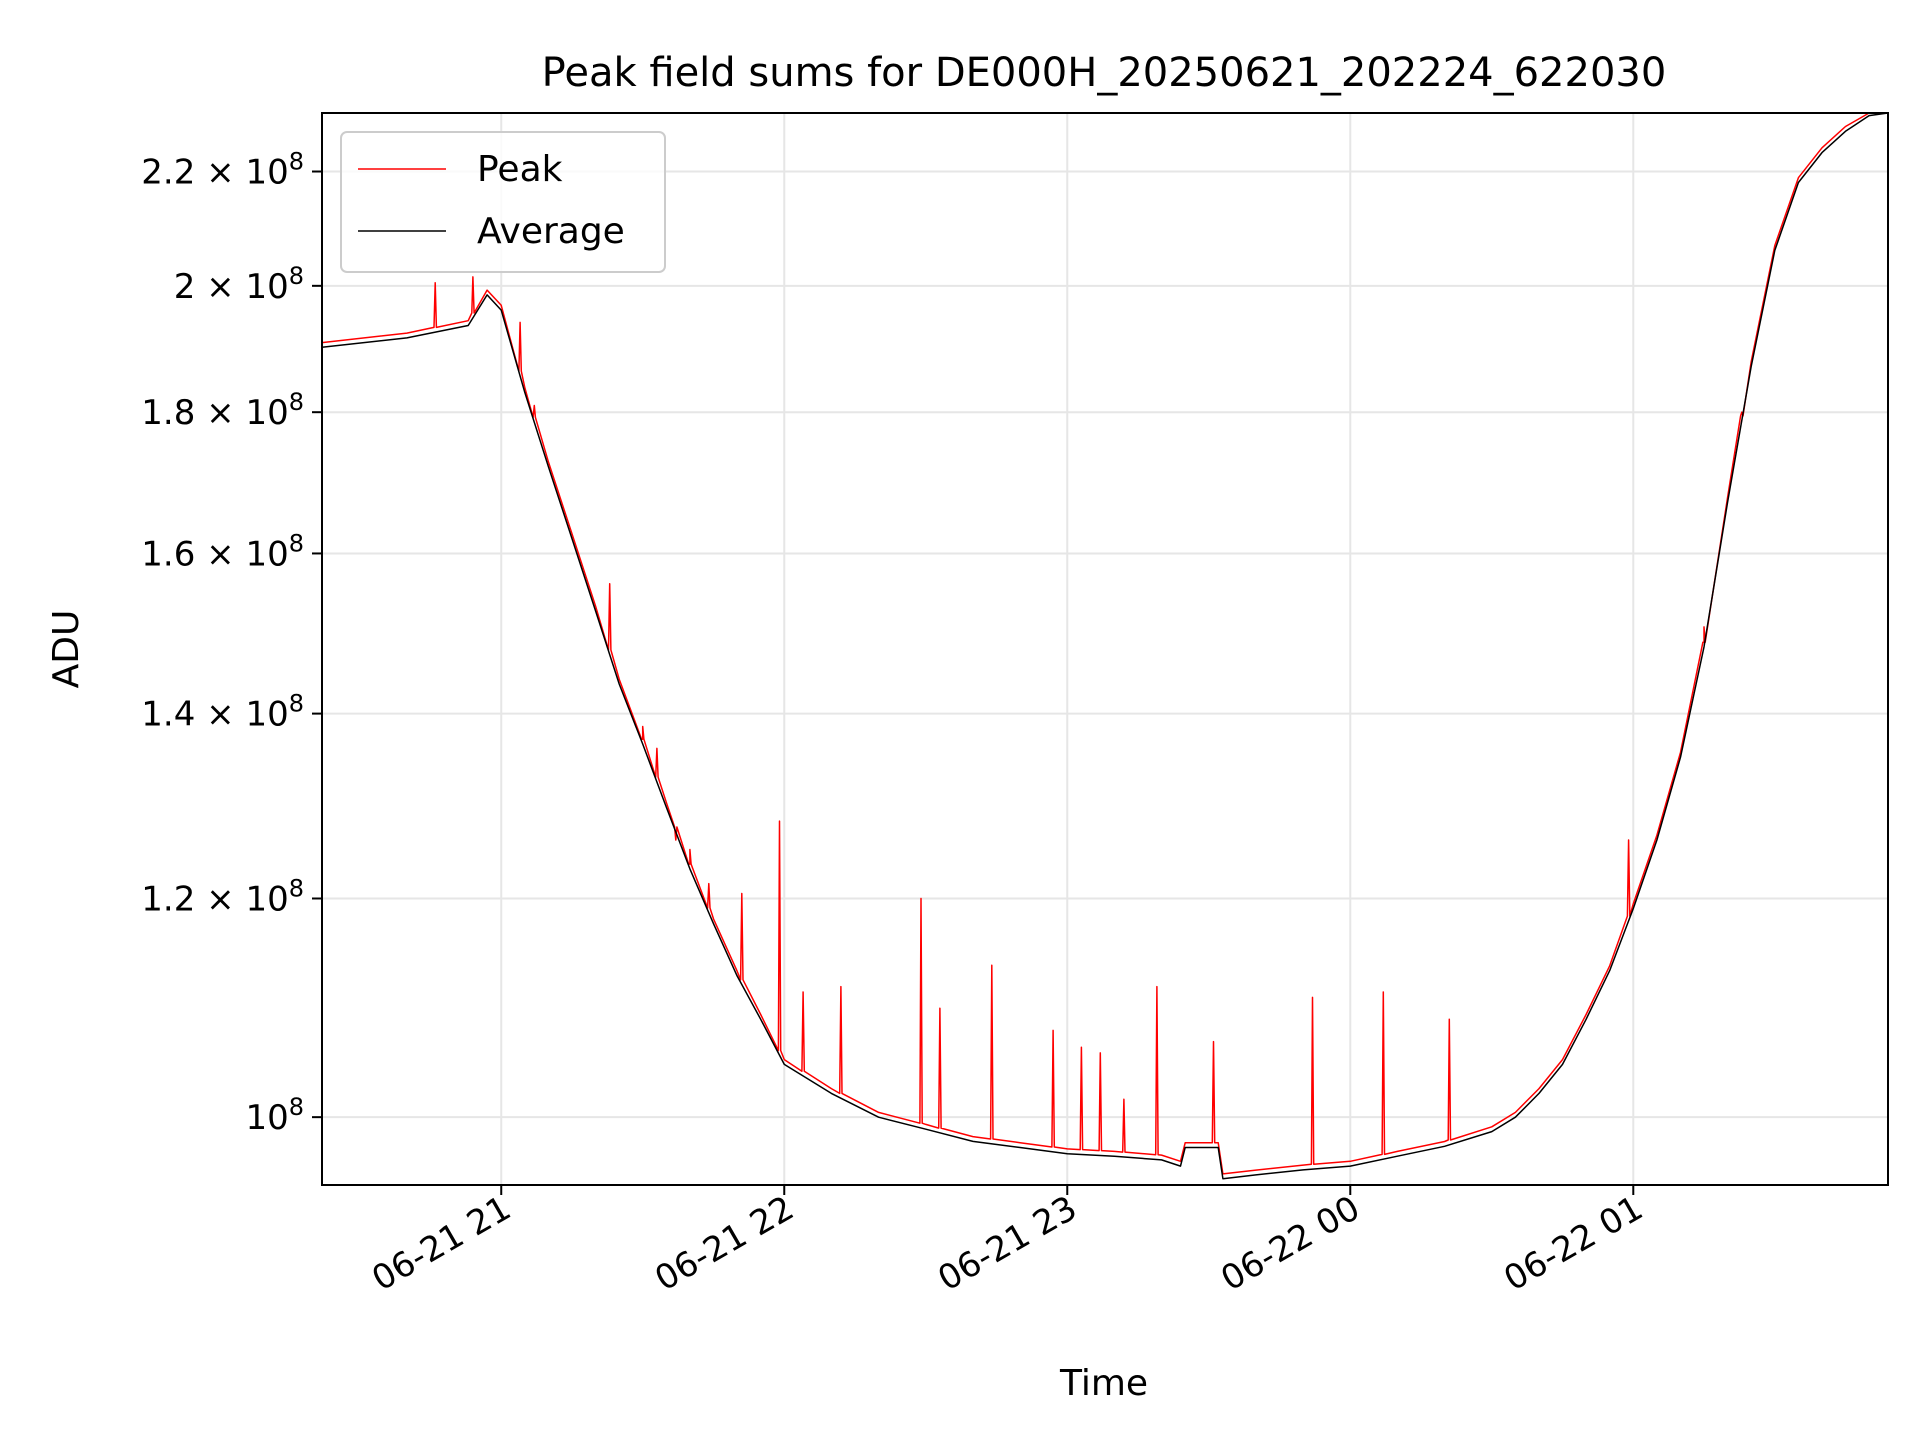  Describe the element at coordinates (551, 231) in the screenshot. I see `legend-label-average: Average` at that location.